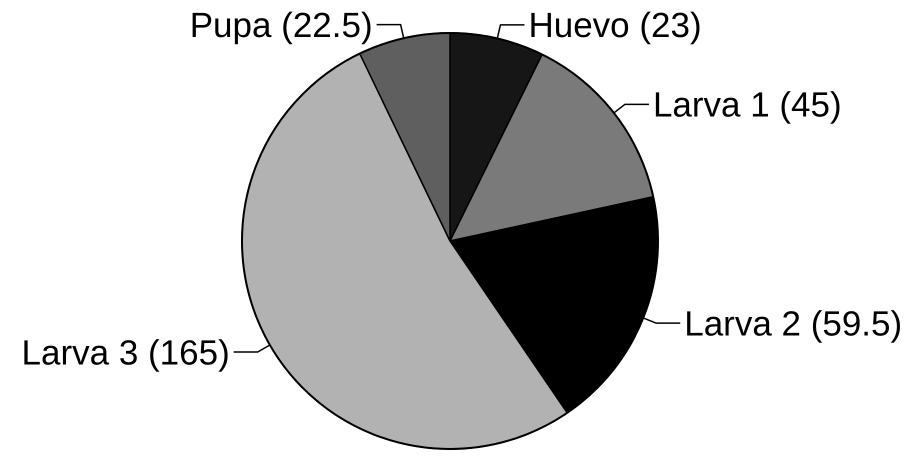 Image resolution: width=922 pixels, height=456 pixels. I want to click on slice-label: Larva 2, so click(742, 324).